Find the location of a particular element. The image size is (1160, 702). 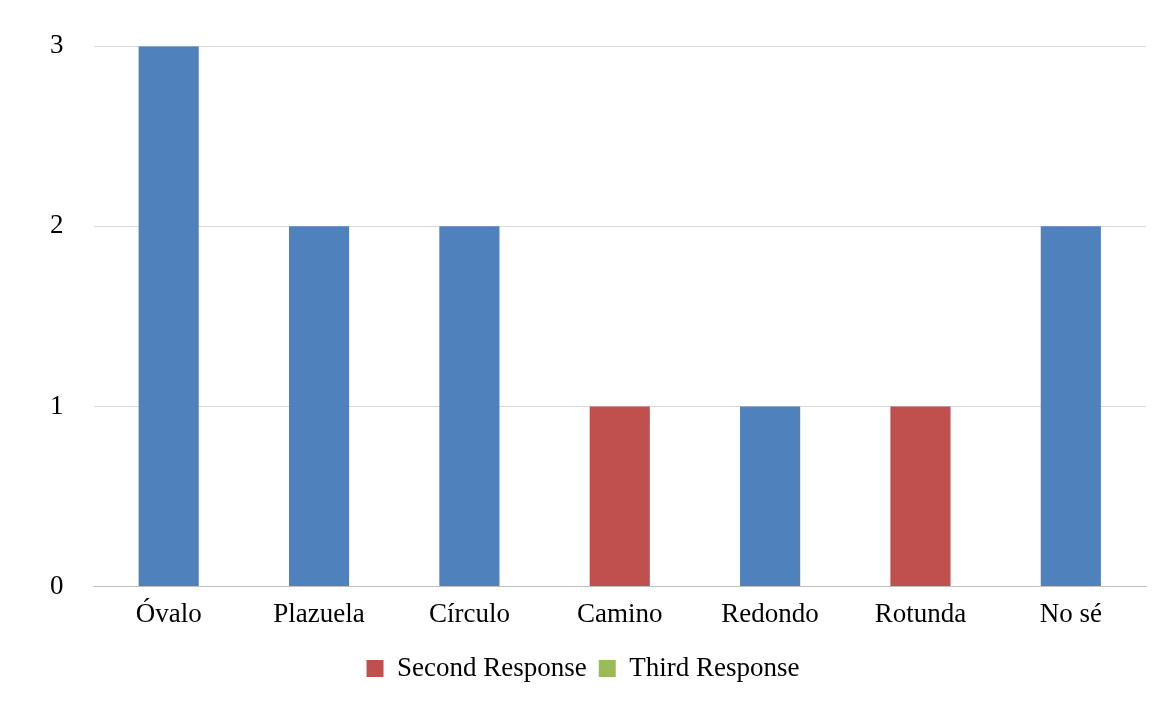

y-tick-label: 3 is located at coordinates (57, 44).